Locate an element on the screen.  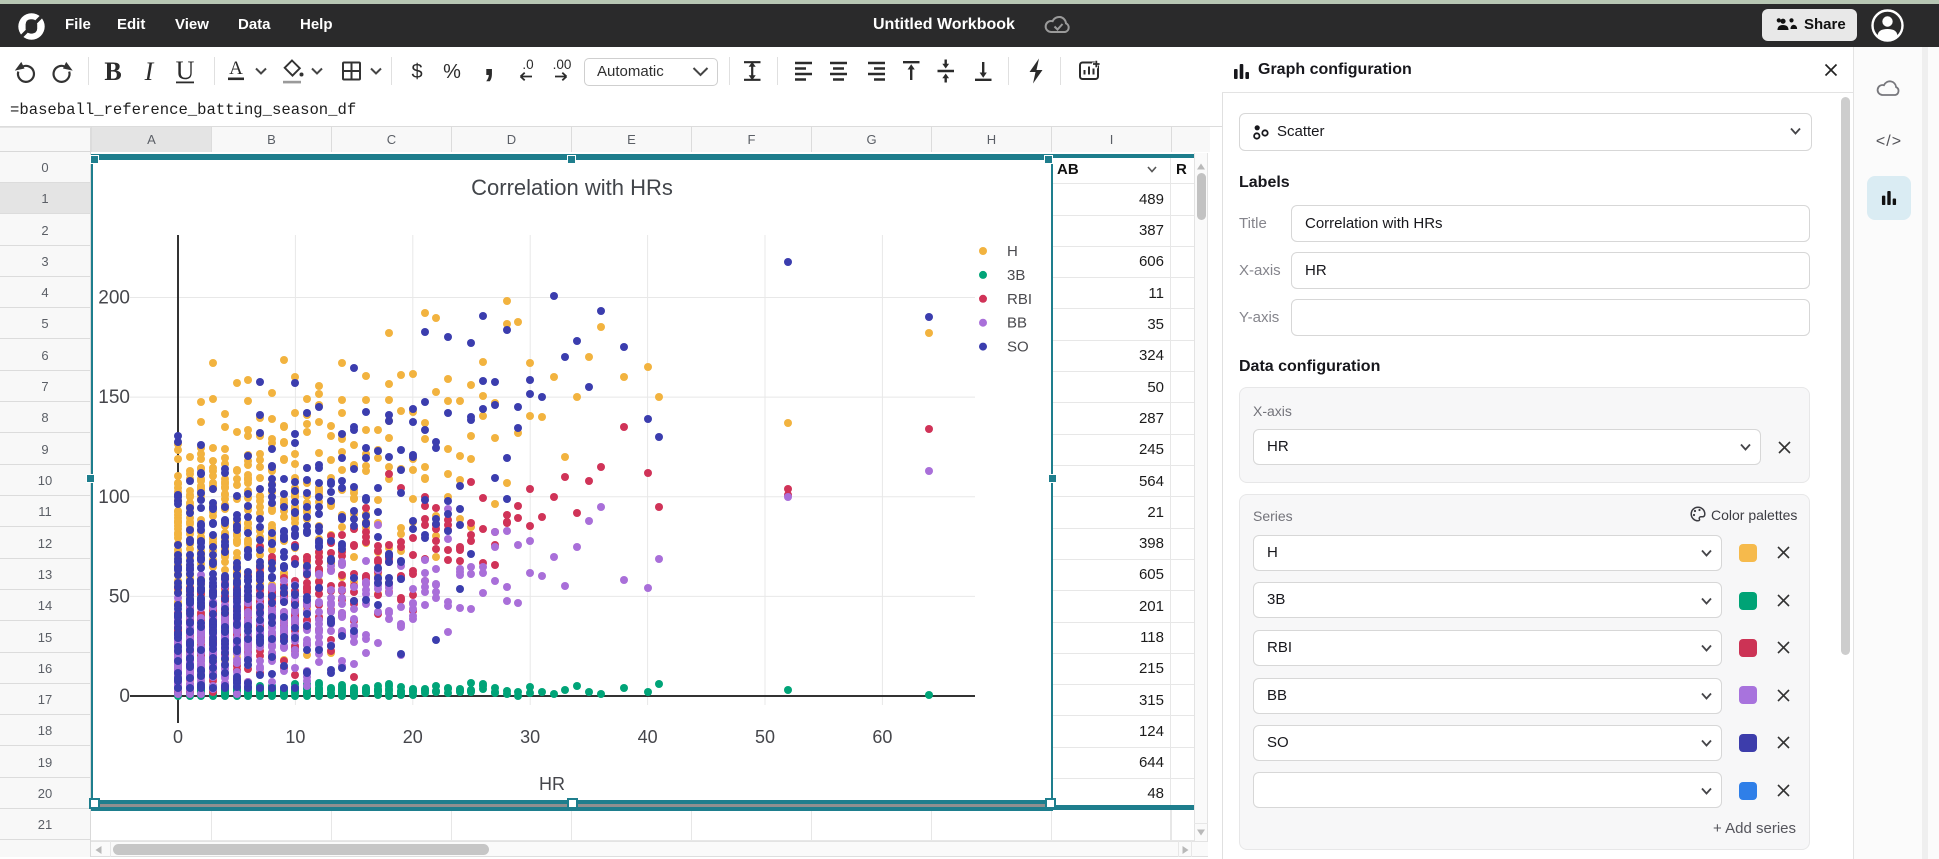
svg-text: 30 is located at coordinates (530, 737).